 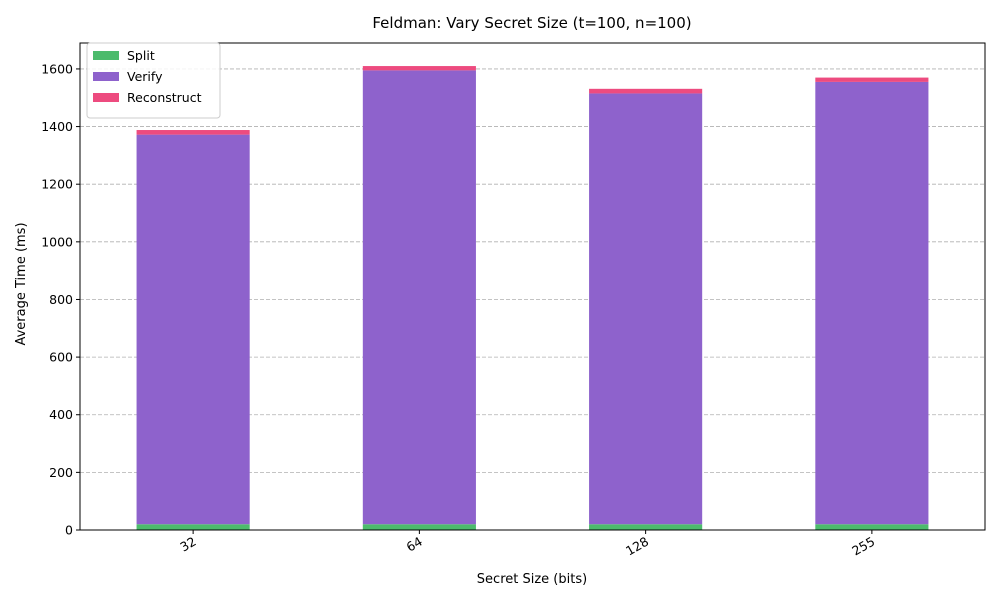 I want to click on y-tick-label: 200, so click(x=61, y=472).